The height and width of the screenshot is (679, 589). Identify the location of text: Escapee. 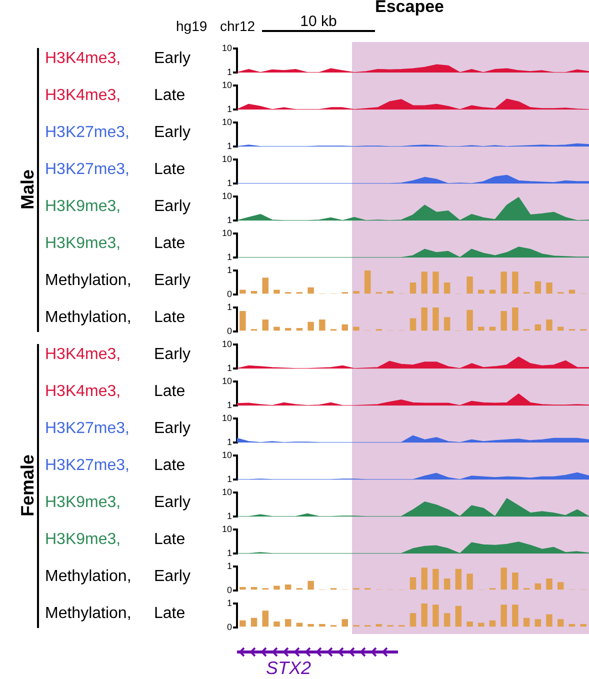
(409, 8).